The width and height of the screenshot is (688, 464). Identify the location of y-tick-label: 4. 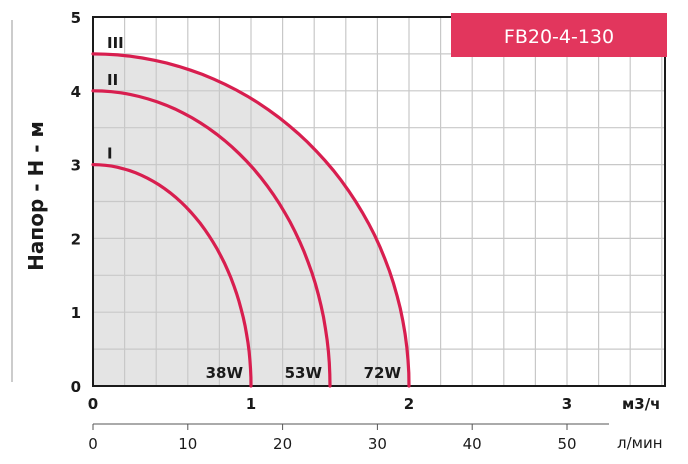
(76, 92).